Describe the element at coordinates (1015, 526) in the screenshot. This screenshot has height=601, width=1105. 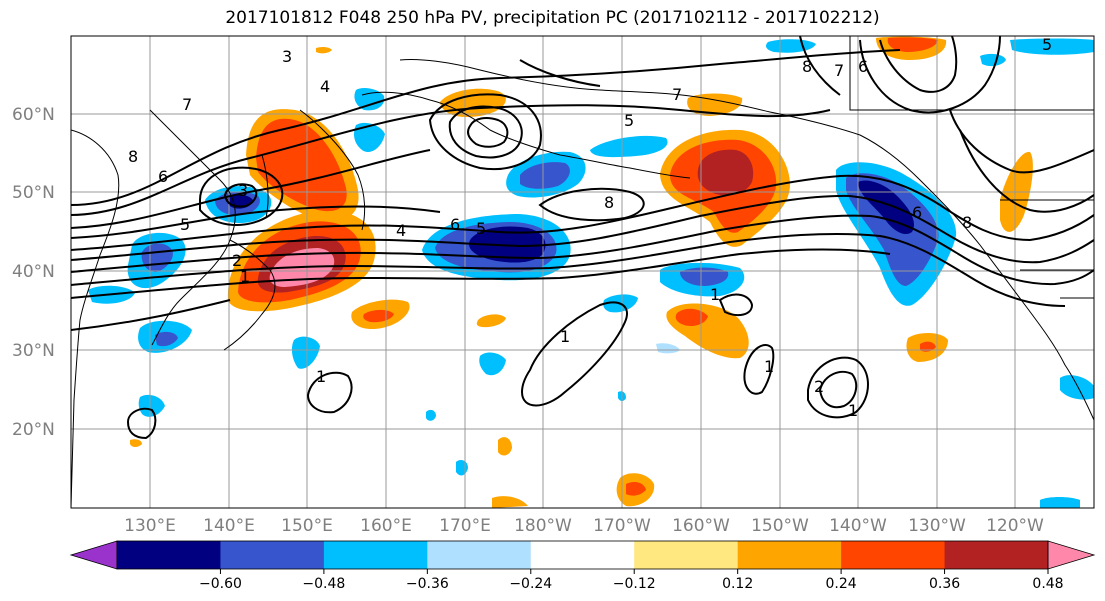
I see `lon-label: 120°W` at that location.